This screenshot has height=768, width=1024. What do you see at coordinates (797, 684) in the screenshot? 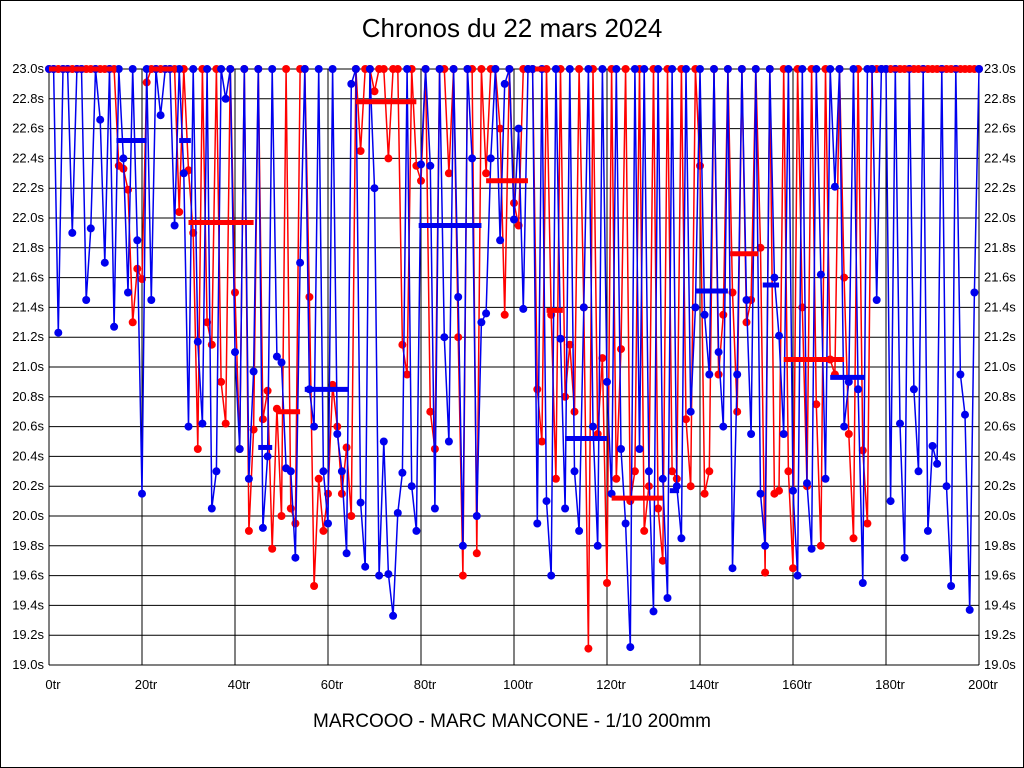
I see `svg-text: 160tr` at bounding box center [797, 684].